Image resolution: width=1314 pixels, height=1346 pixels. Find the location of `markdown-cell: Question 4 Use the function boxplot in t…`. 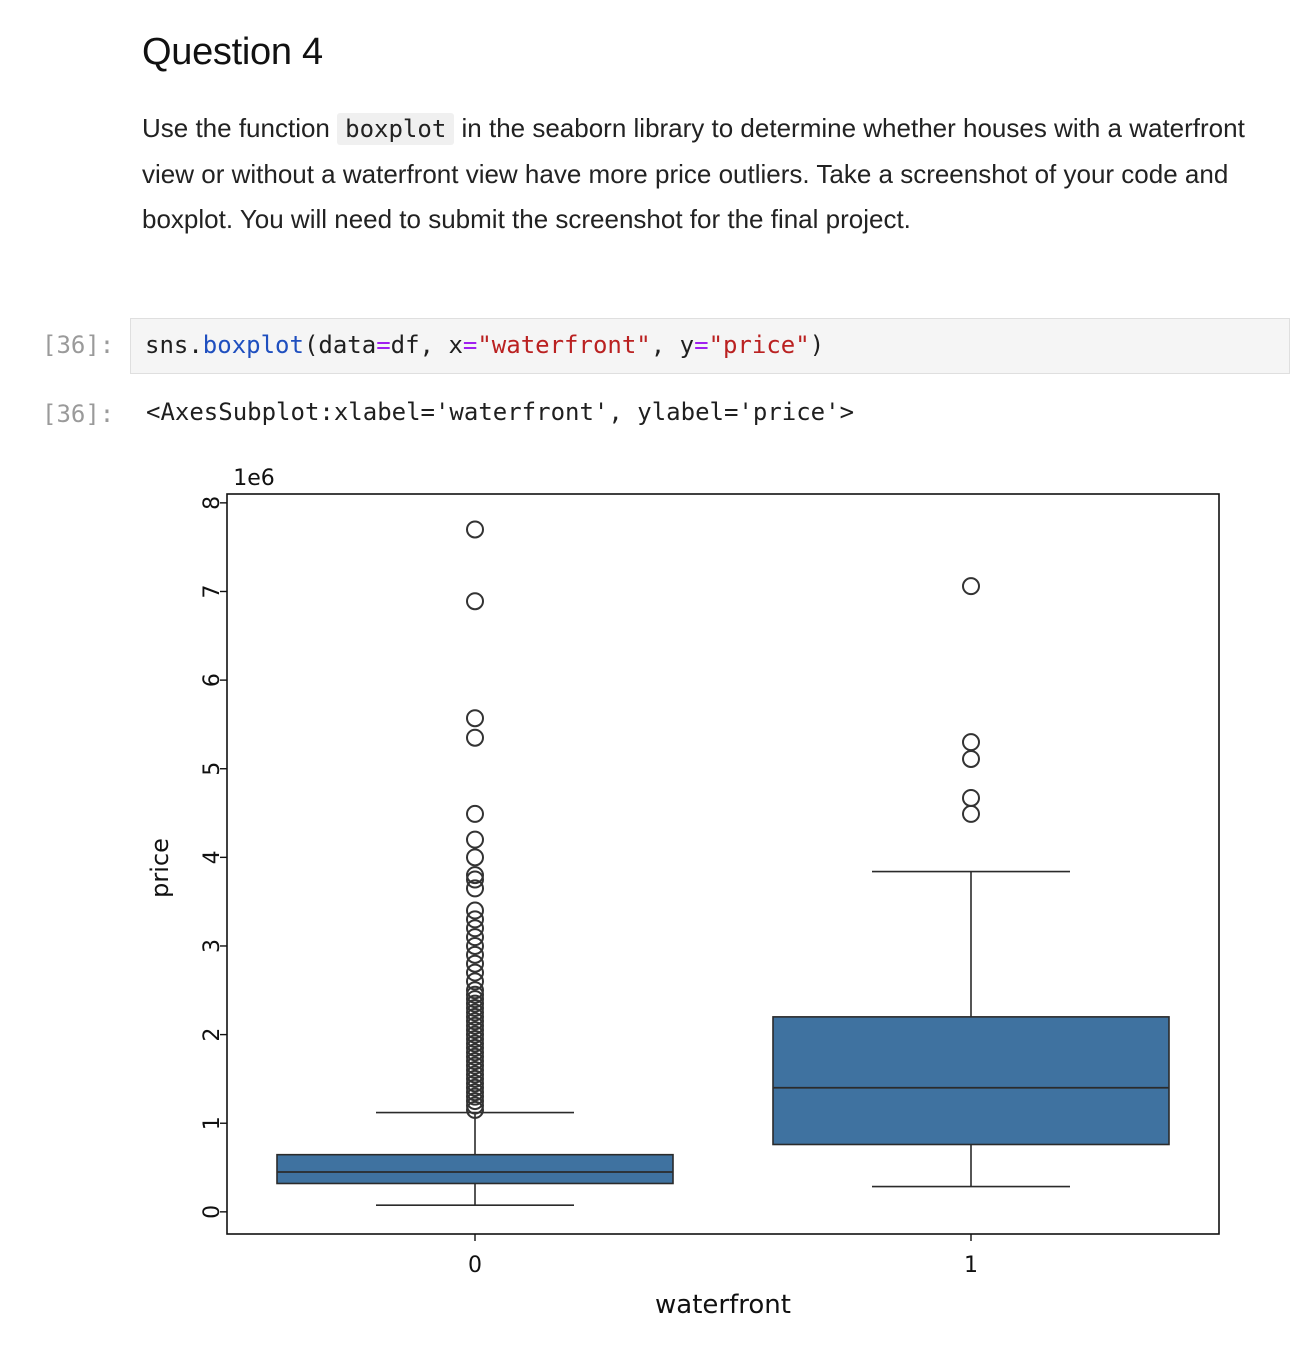

markdown-cell: Question 4 Use the function boxplot in t… is located at coordinates (702, 134).